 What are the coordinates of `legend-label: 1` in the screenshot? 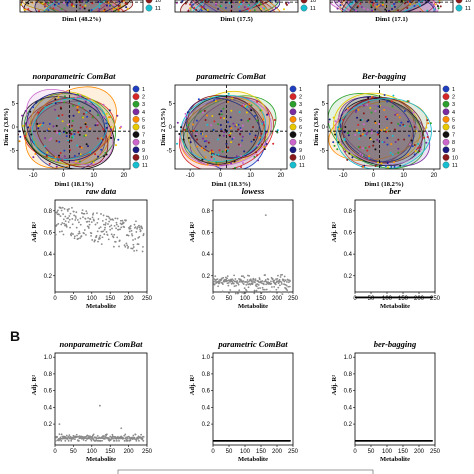 It's located at (453, 90).